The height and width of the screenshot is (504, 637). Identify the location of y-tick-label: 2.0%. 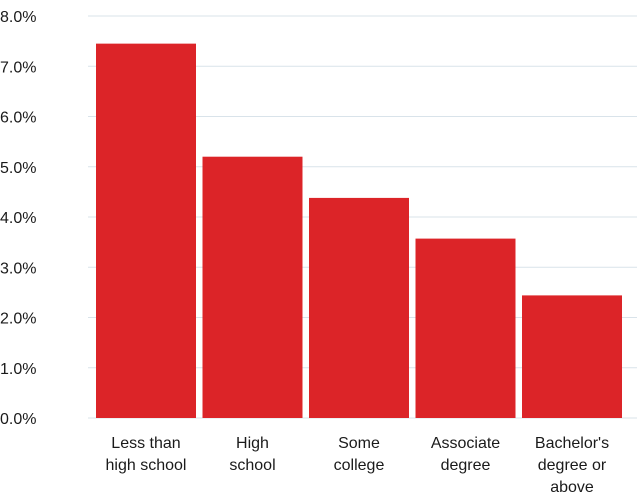
(18, 319).